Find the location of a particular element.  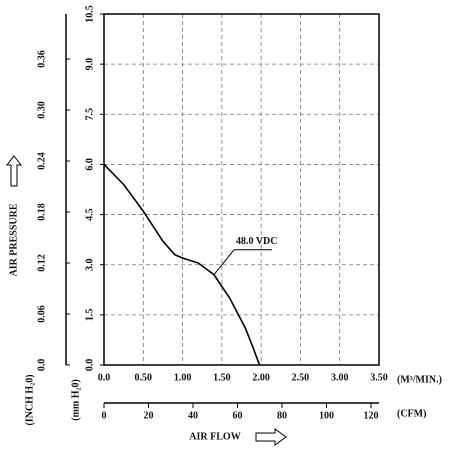

y-axis-title: AIR PRESSURE is located at coordinates (13, 239).